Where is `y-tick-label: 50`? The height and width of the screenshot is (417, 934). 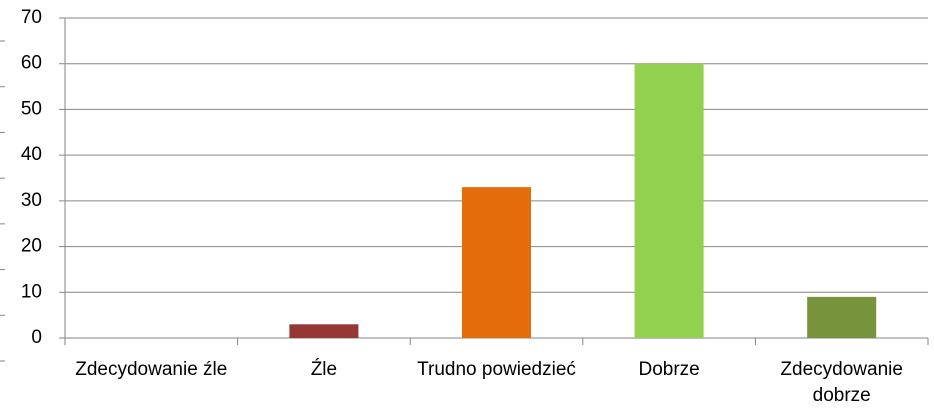 y-tick-label: 50 is located at coordinates (31, 108).